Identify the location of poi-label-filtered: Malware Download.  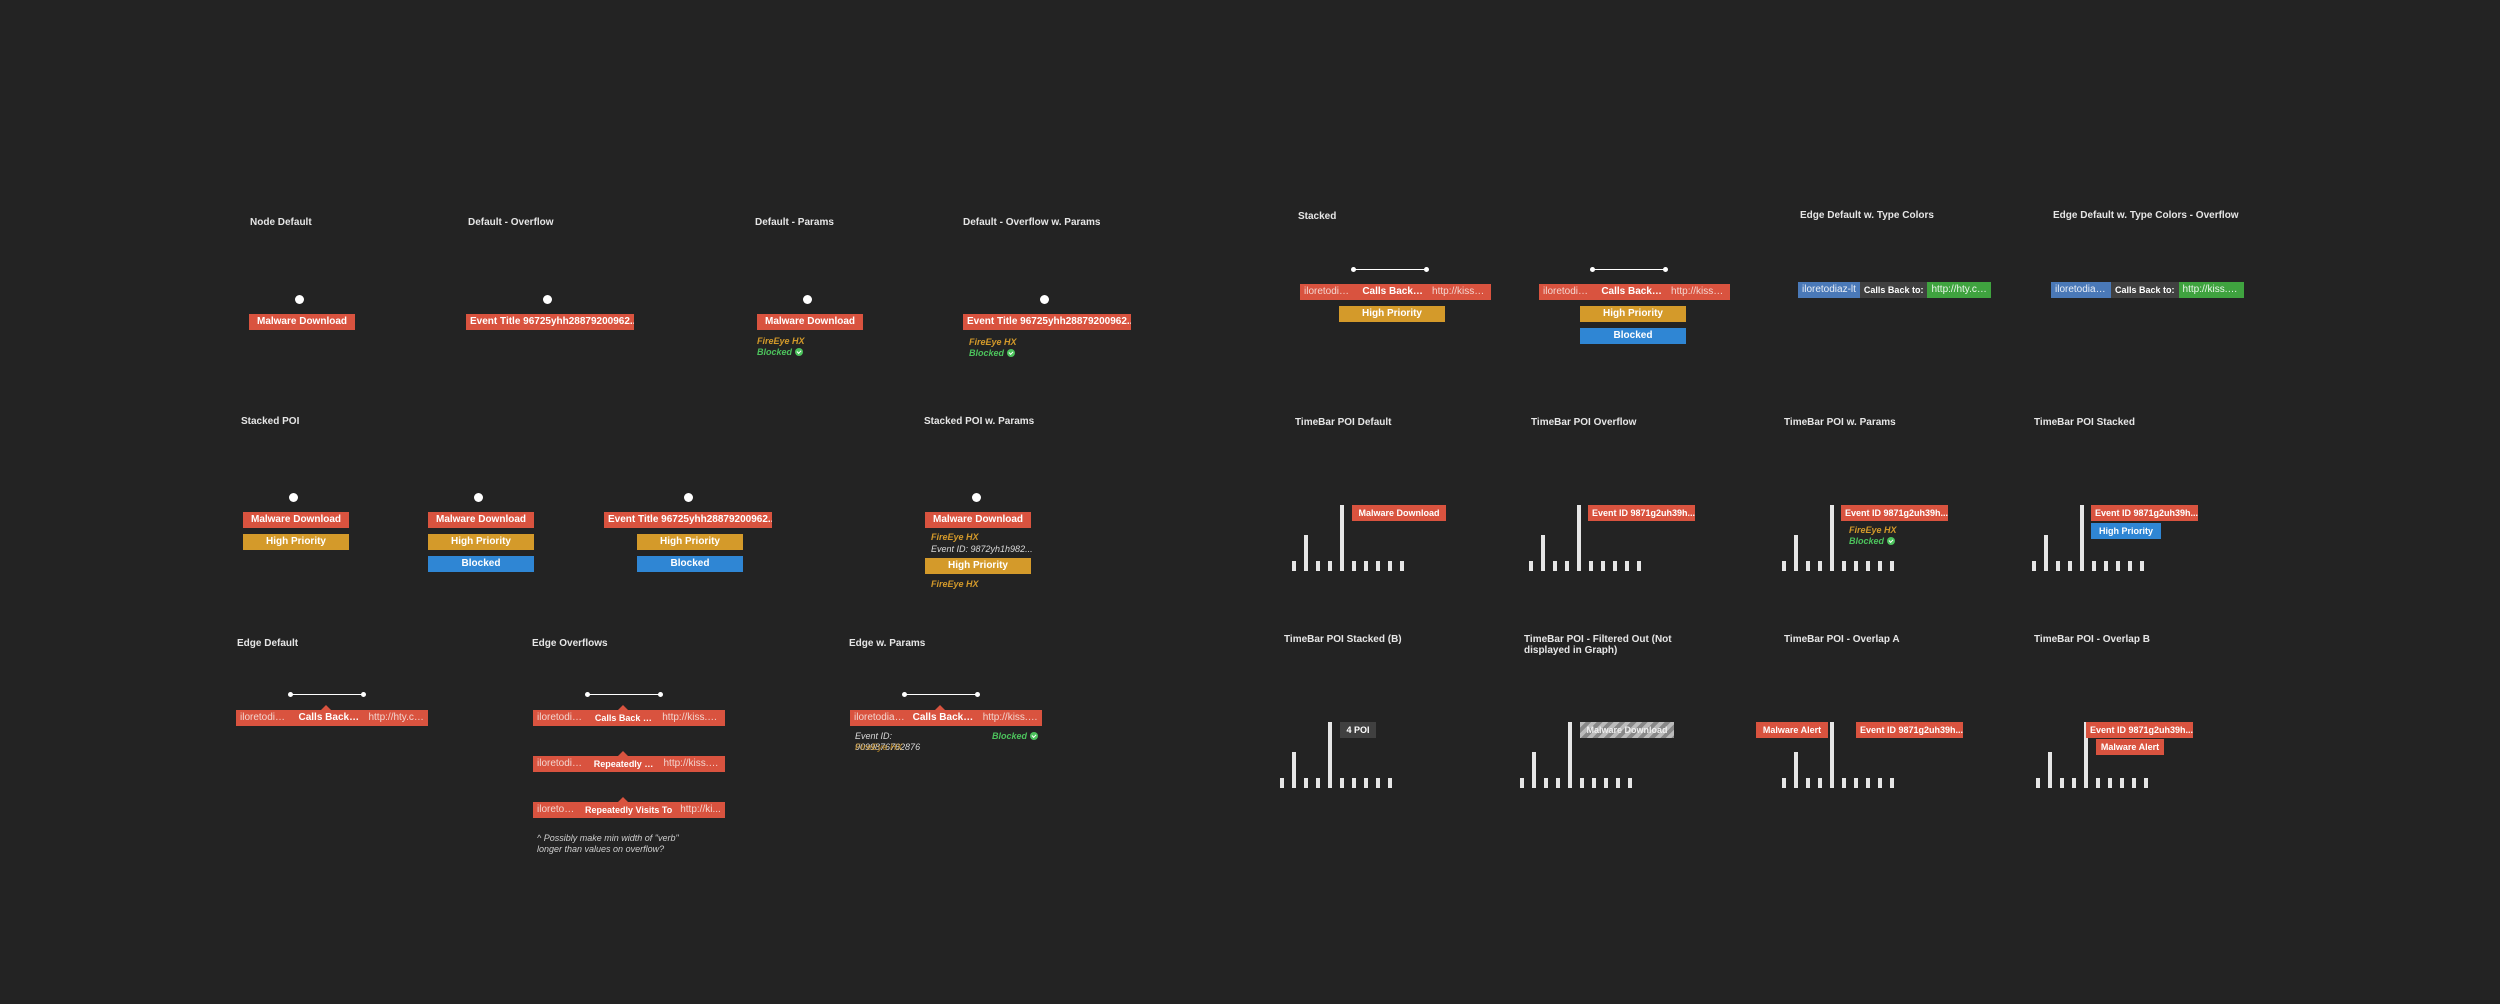
(1627, 730).